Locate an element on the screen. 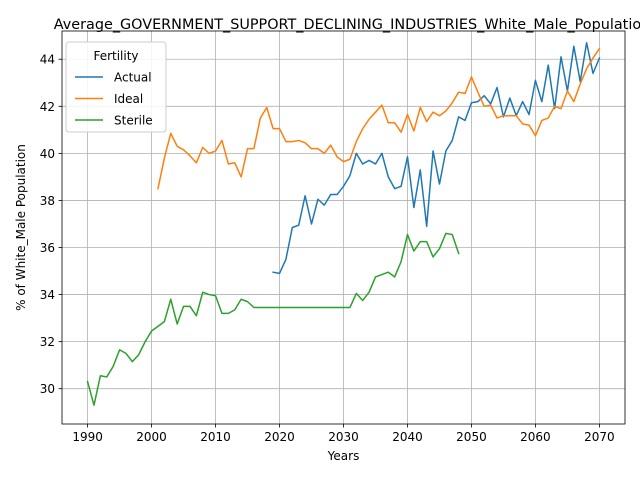 Image resolution: width=640 pixels, height=480 pixels. x-tick-label: 2050 is located at coordinates (471, 437).